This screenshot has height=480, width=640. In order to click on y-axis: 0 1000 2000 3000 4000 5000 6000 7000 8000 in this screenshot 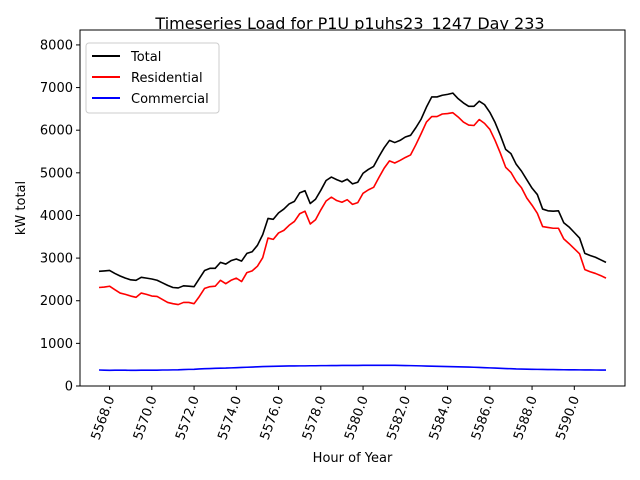, I will do `click(60, 216)`.